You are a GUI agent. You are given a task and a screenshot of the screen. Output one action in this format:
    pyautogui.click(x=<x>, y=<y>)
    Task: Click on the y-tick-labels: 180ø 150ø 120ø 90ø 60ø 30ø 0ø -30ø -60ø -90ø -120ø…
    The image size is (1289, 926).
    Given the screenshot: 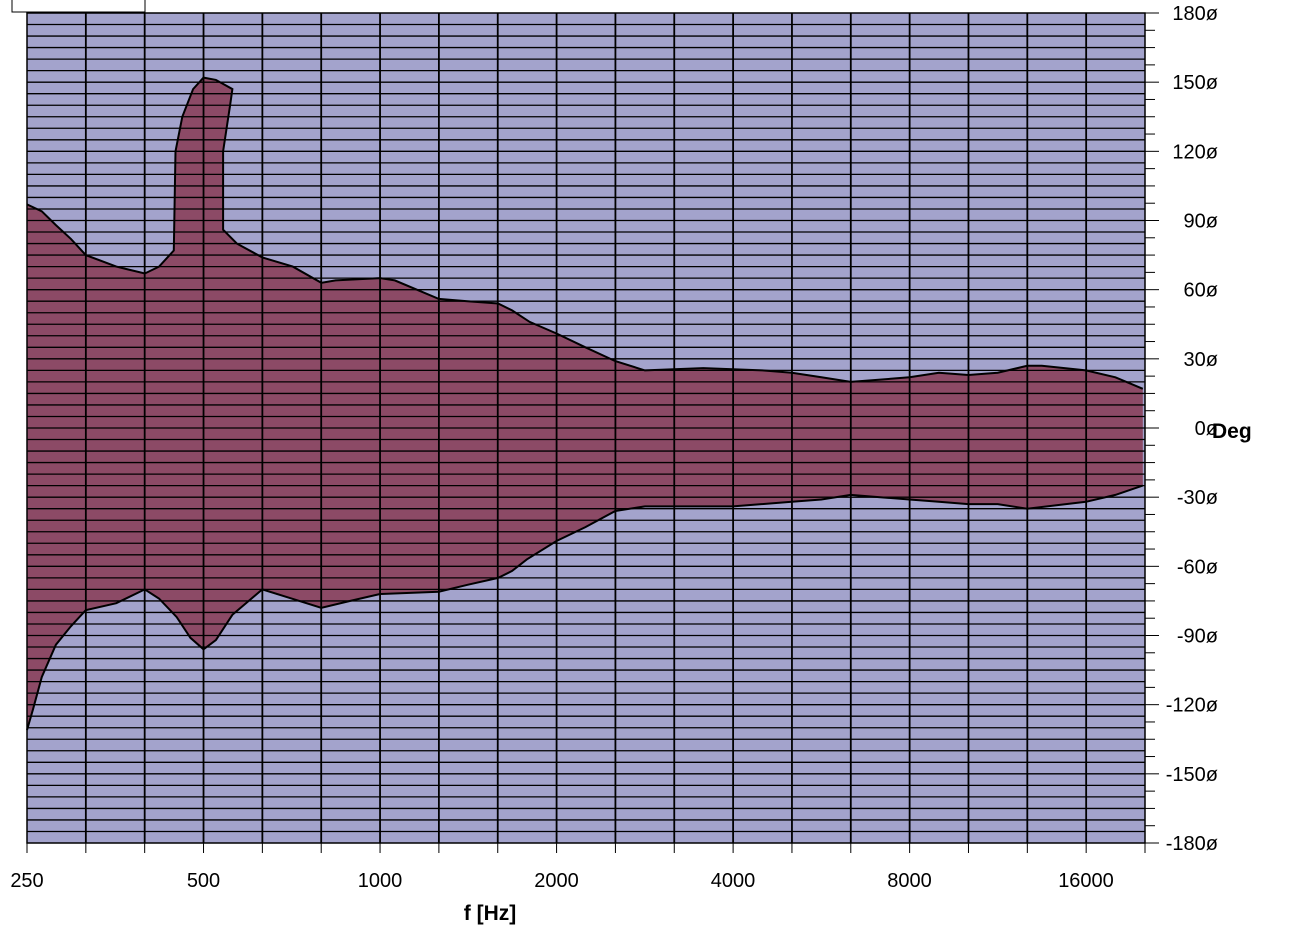 What is the action you would take?
    pyautogui.click(x=1192, y=429)
    